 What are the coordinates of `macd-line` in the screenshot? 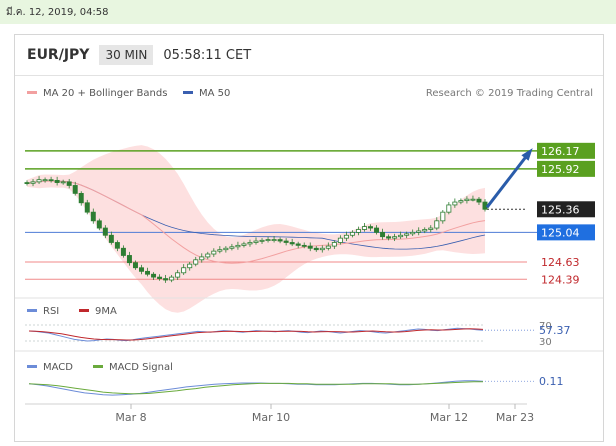 It's located at (256, 388).